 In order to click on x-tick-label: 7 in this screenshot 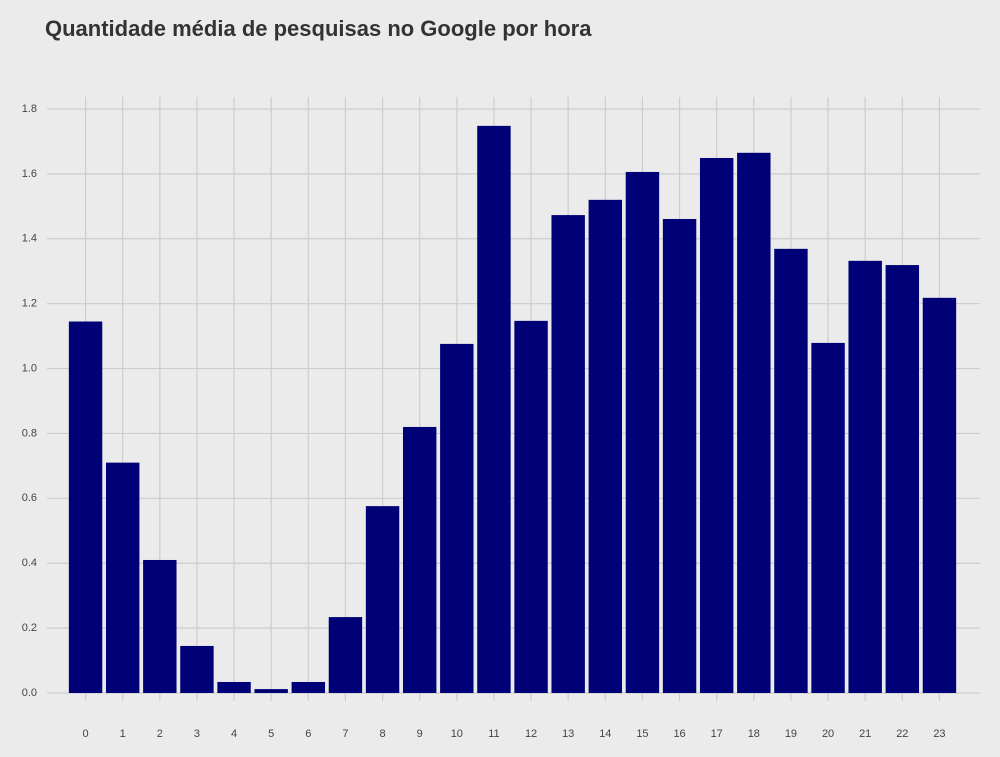, I will do `click(345, 734)`.